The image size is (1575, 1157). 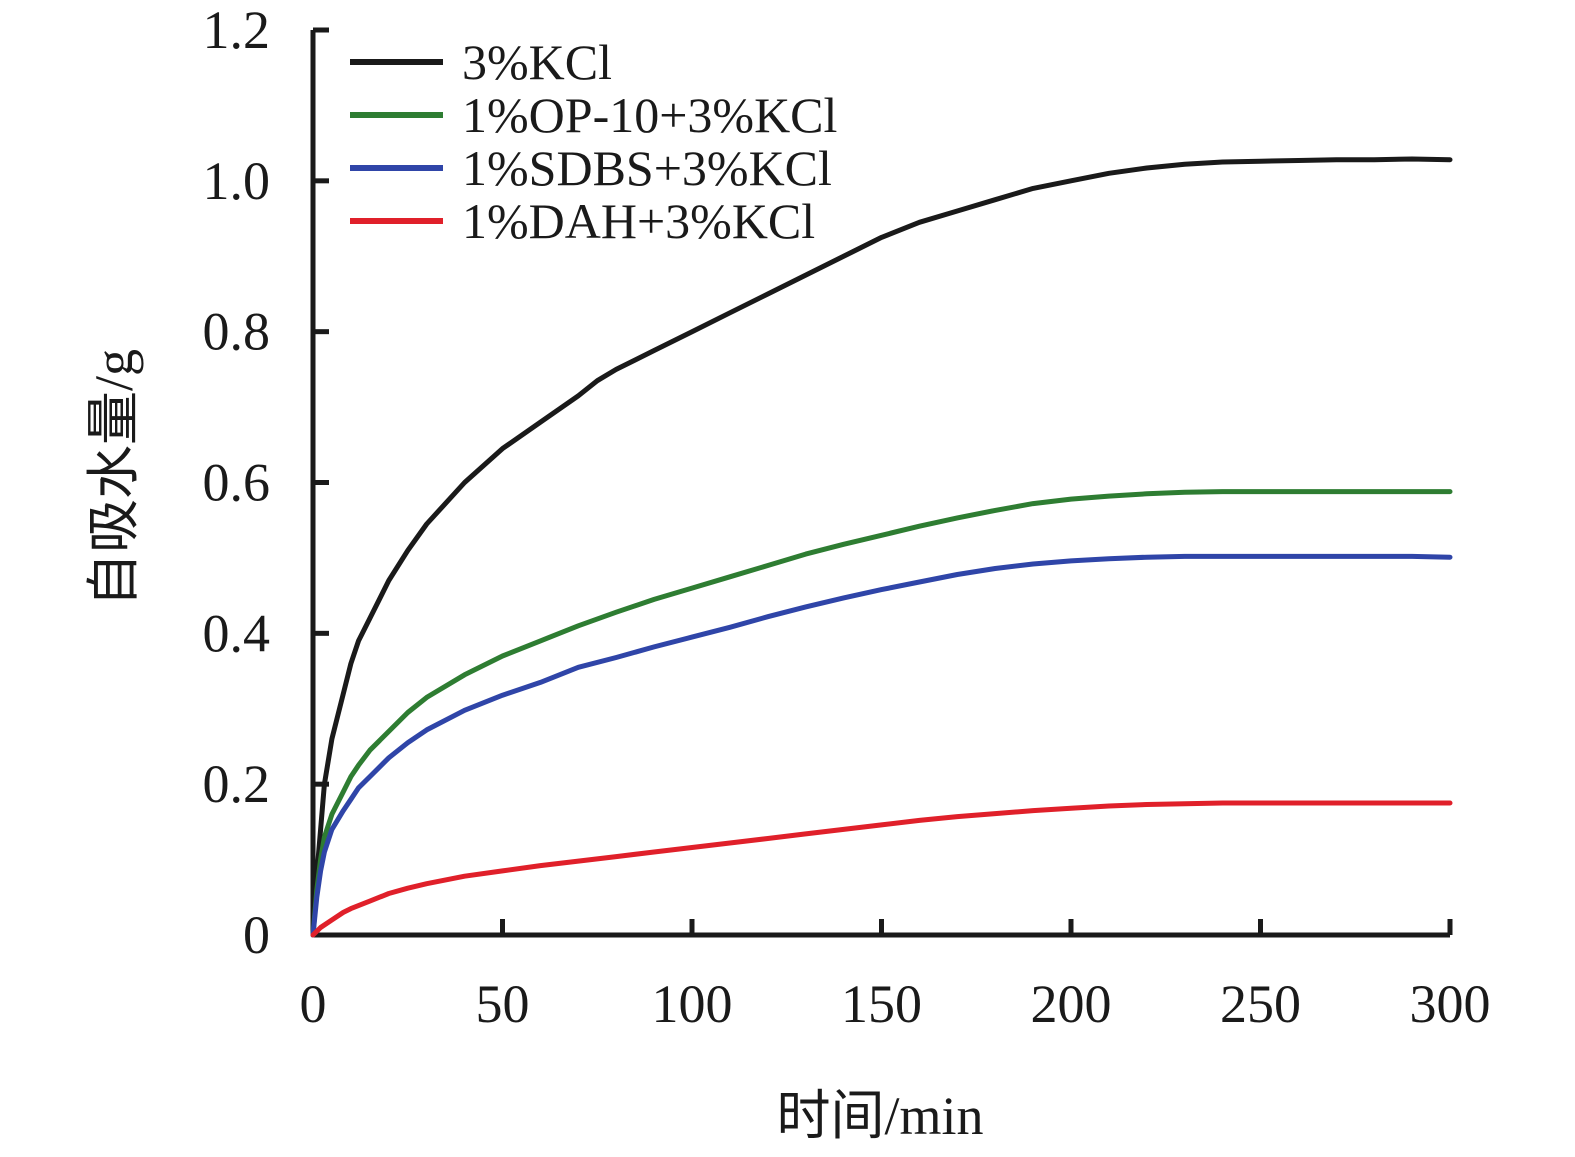 What do you see at coordinates (1071, 1004) in the screenshot?
I see `x-tick-label: 200` at bounding box center [1071, 1004].